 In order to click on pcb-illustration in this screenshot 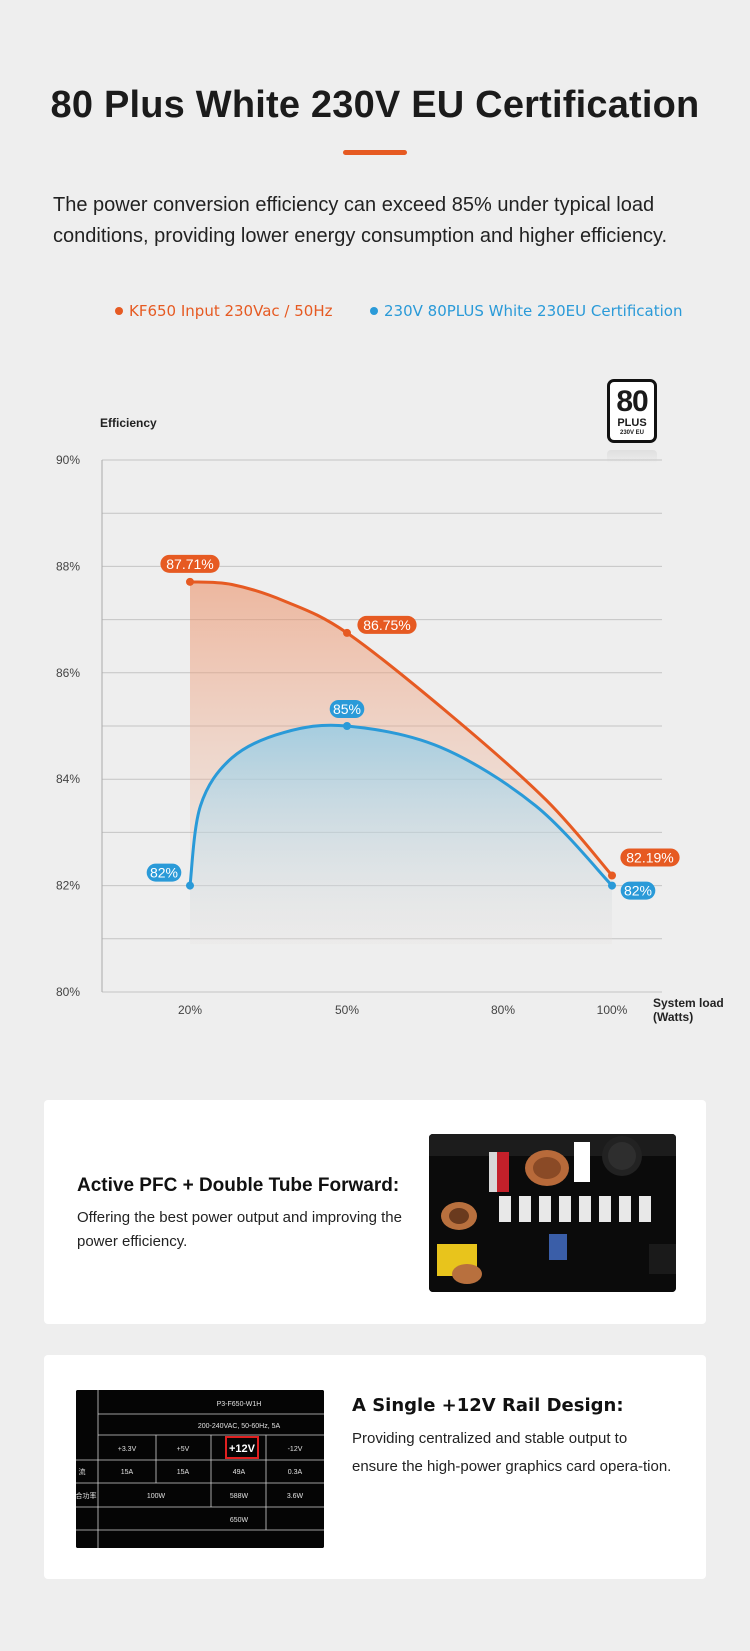, I will do `click(552, 1213)`.